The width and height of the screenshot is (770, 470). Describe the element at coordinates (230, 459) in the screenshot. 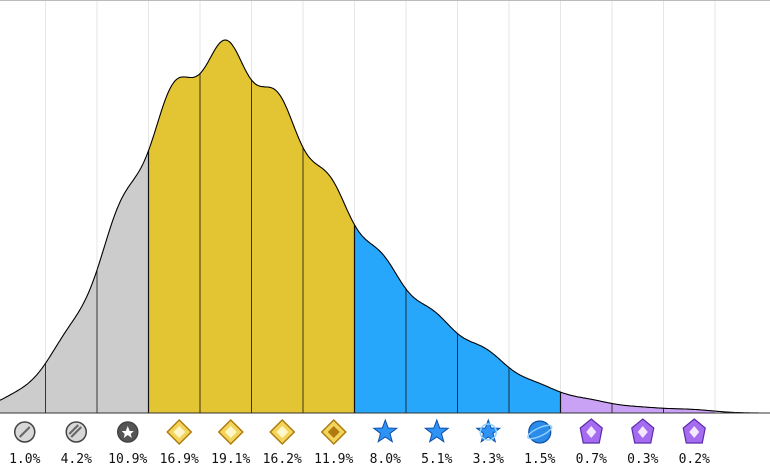

I see `percent-label: 19.1%` at that location.